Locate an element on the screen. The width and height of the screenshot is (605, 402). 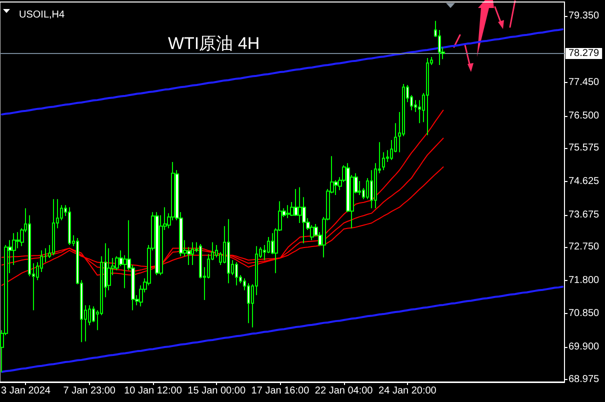
y-tick-label: 72.750 is located at coordinates (584, 247).